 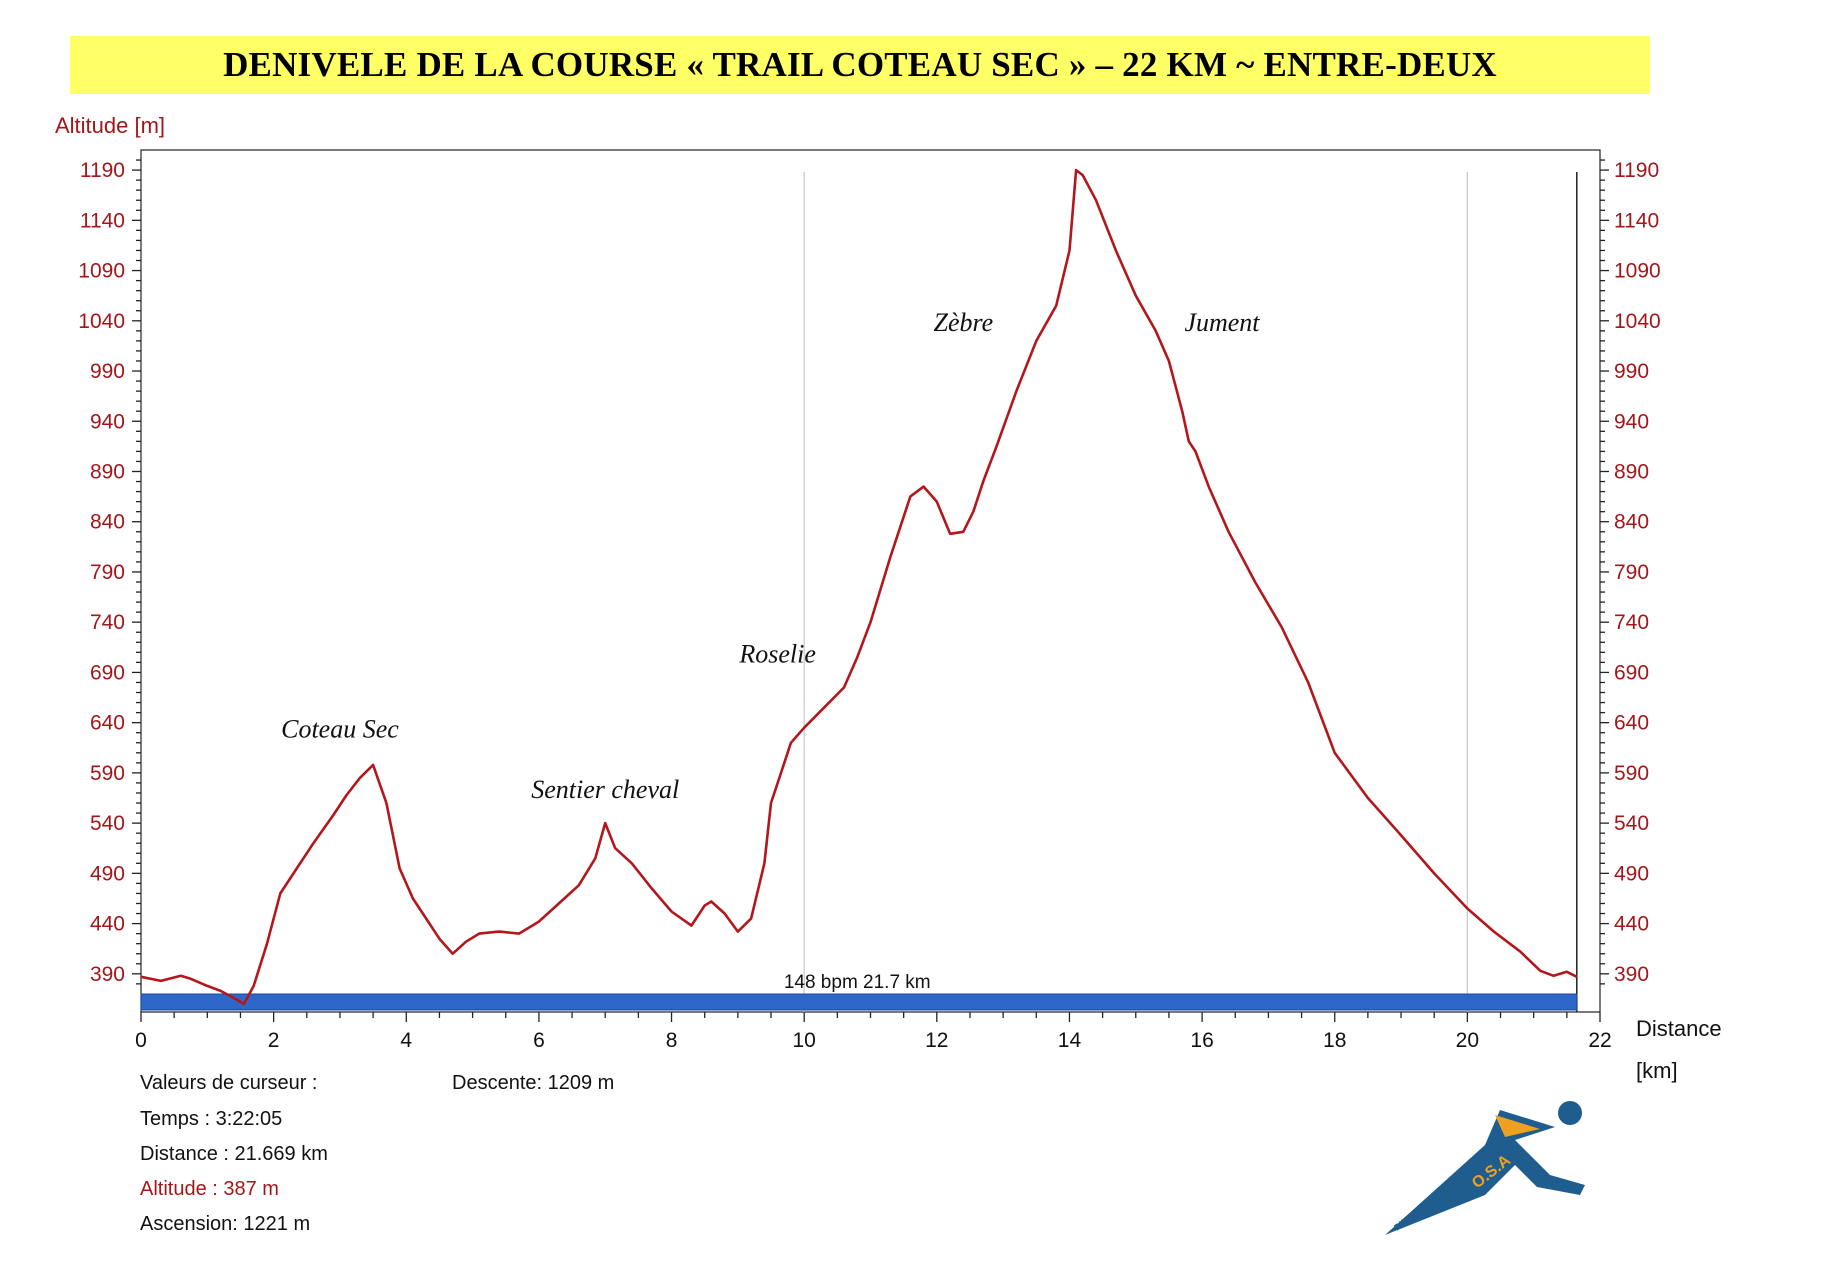 I want to click on y-tick-label-right: 790, so click(x=1631, y=572).